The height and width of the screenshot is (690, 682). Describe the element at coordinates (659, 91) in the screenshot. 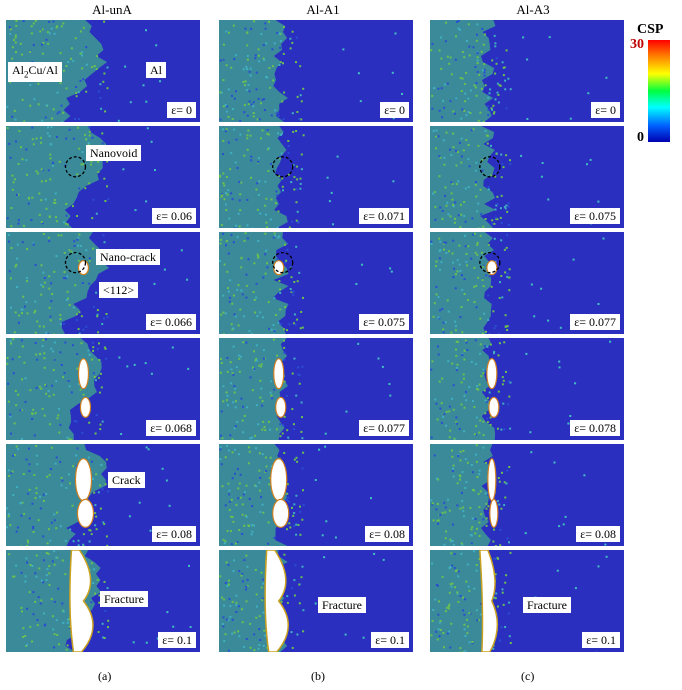

I see `colorbar` at that location.